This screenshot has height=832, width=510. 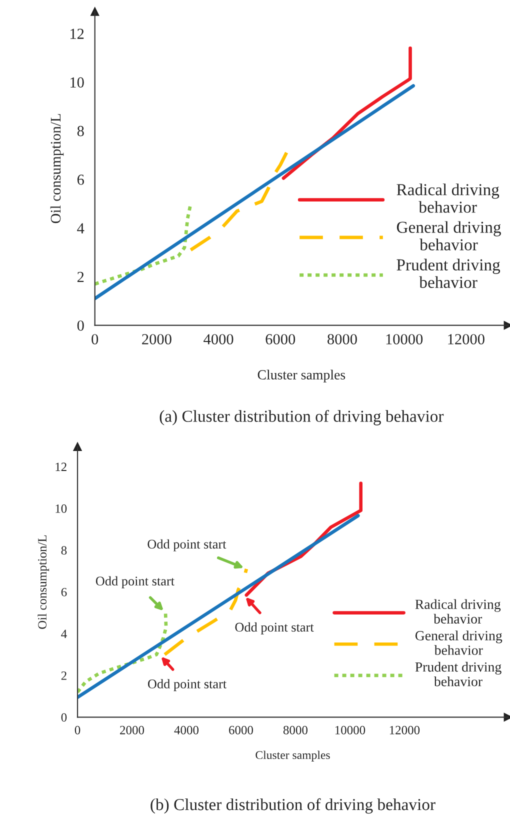 What do you see at coordinates (448, 235) in the screenshot?
I see `text: General driving behavior` at bounding box center [448, 235].